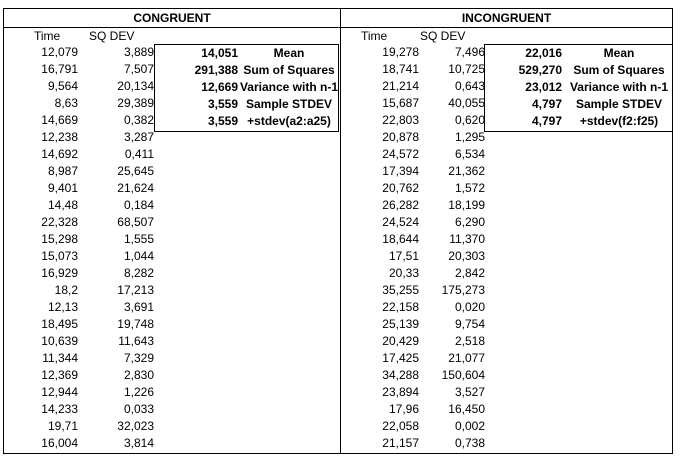 This screenshot has height=460, width=683. What do you see at coordinates (469, 307) in the screenshot?
I see `sqdev-cell: 0,020` at bounding box center [469, 307].